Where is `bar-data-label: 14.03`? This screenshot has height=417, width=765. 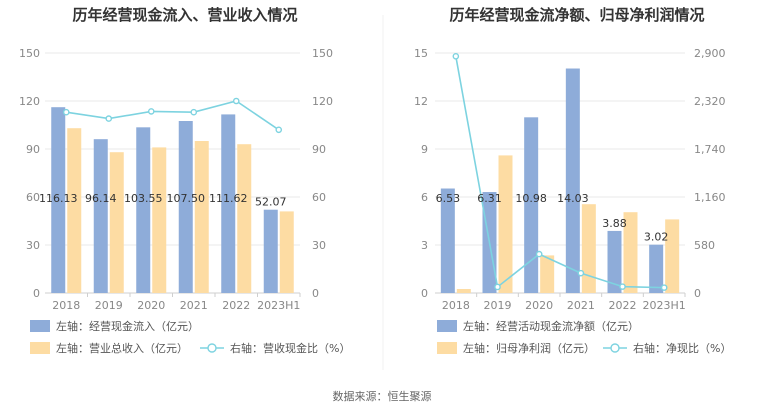 bar-data-label: 14.03 is located at coordinates (573, 198).